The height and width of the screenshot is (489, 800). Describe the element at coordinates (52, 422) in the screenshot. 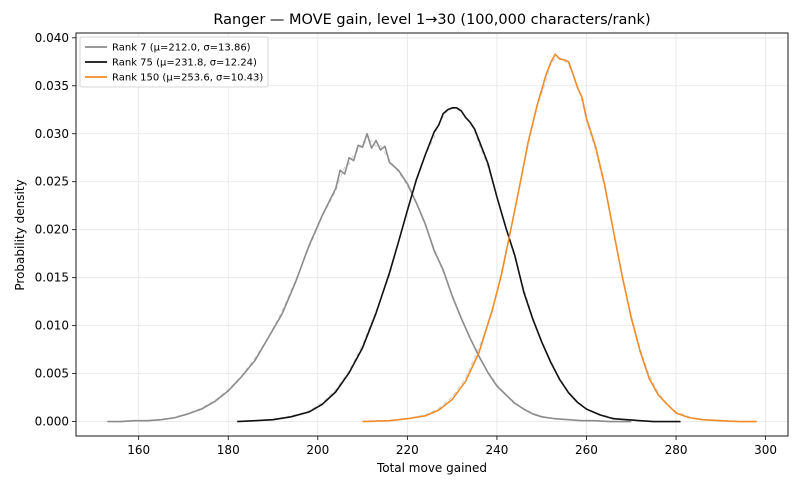

I see `y-tick-label: 0.000` at that location.